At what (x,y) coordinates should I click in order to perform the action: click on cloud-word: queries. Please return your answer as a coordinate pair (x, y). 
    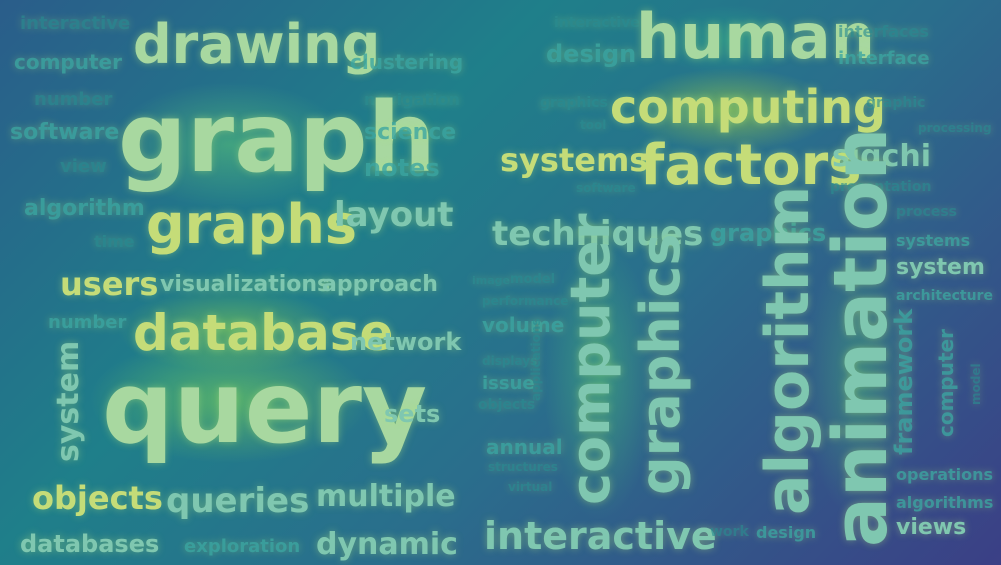
    Looking at the image, I should click on (238, 501).